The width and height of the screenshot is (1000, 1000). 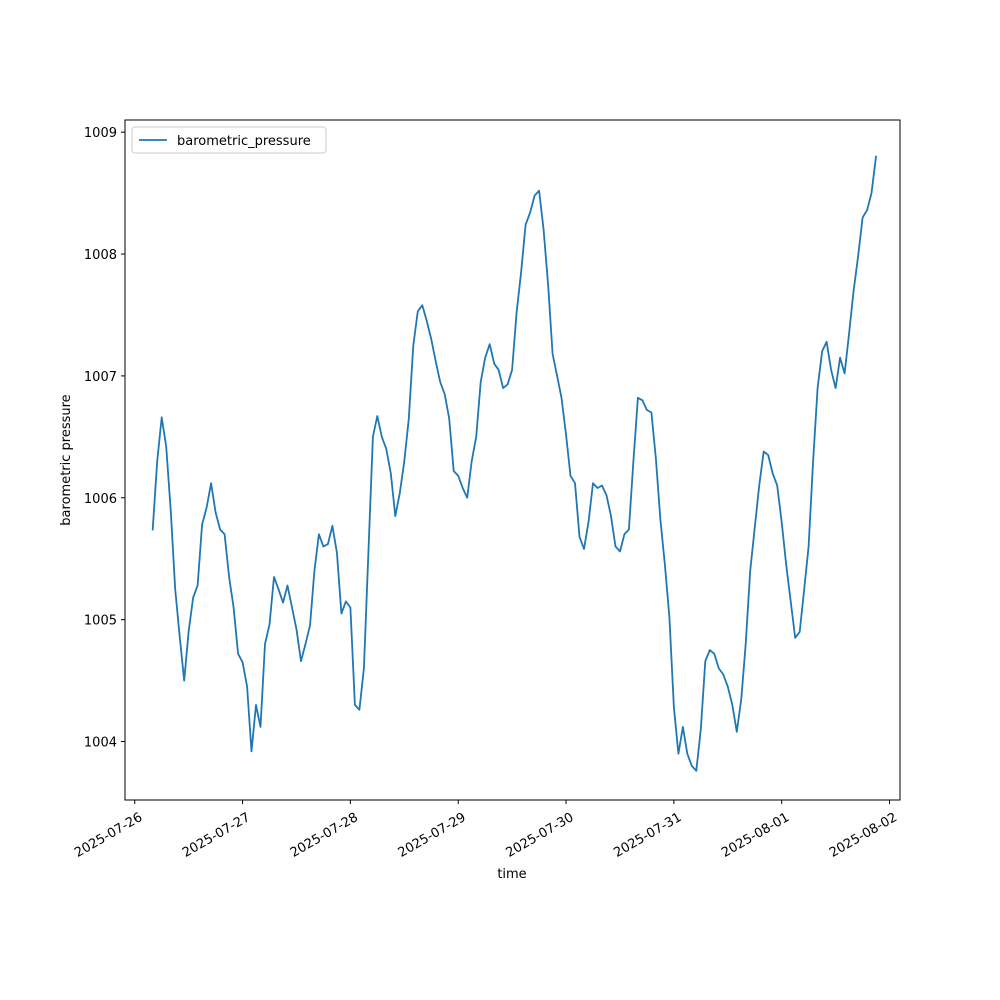 I want to click on legend-label: barometric_pressure, so click(x=244, y=141).